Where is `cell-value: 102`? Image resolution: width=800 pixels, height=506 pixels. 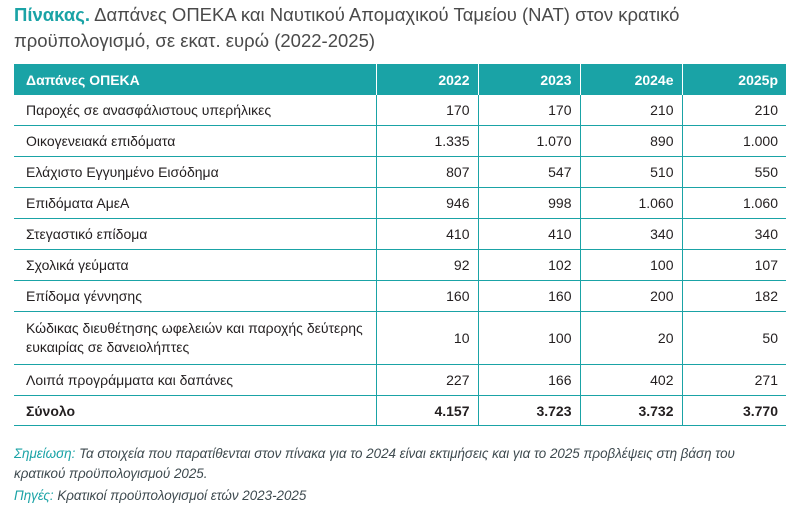
cell-value: 102 is located at coordinates (528, 265).